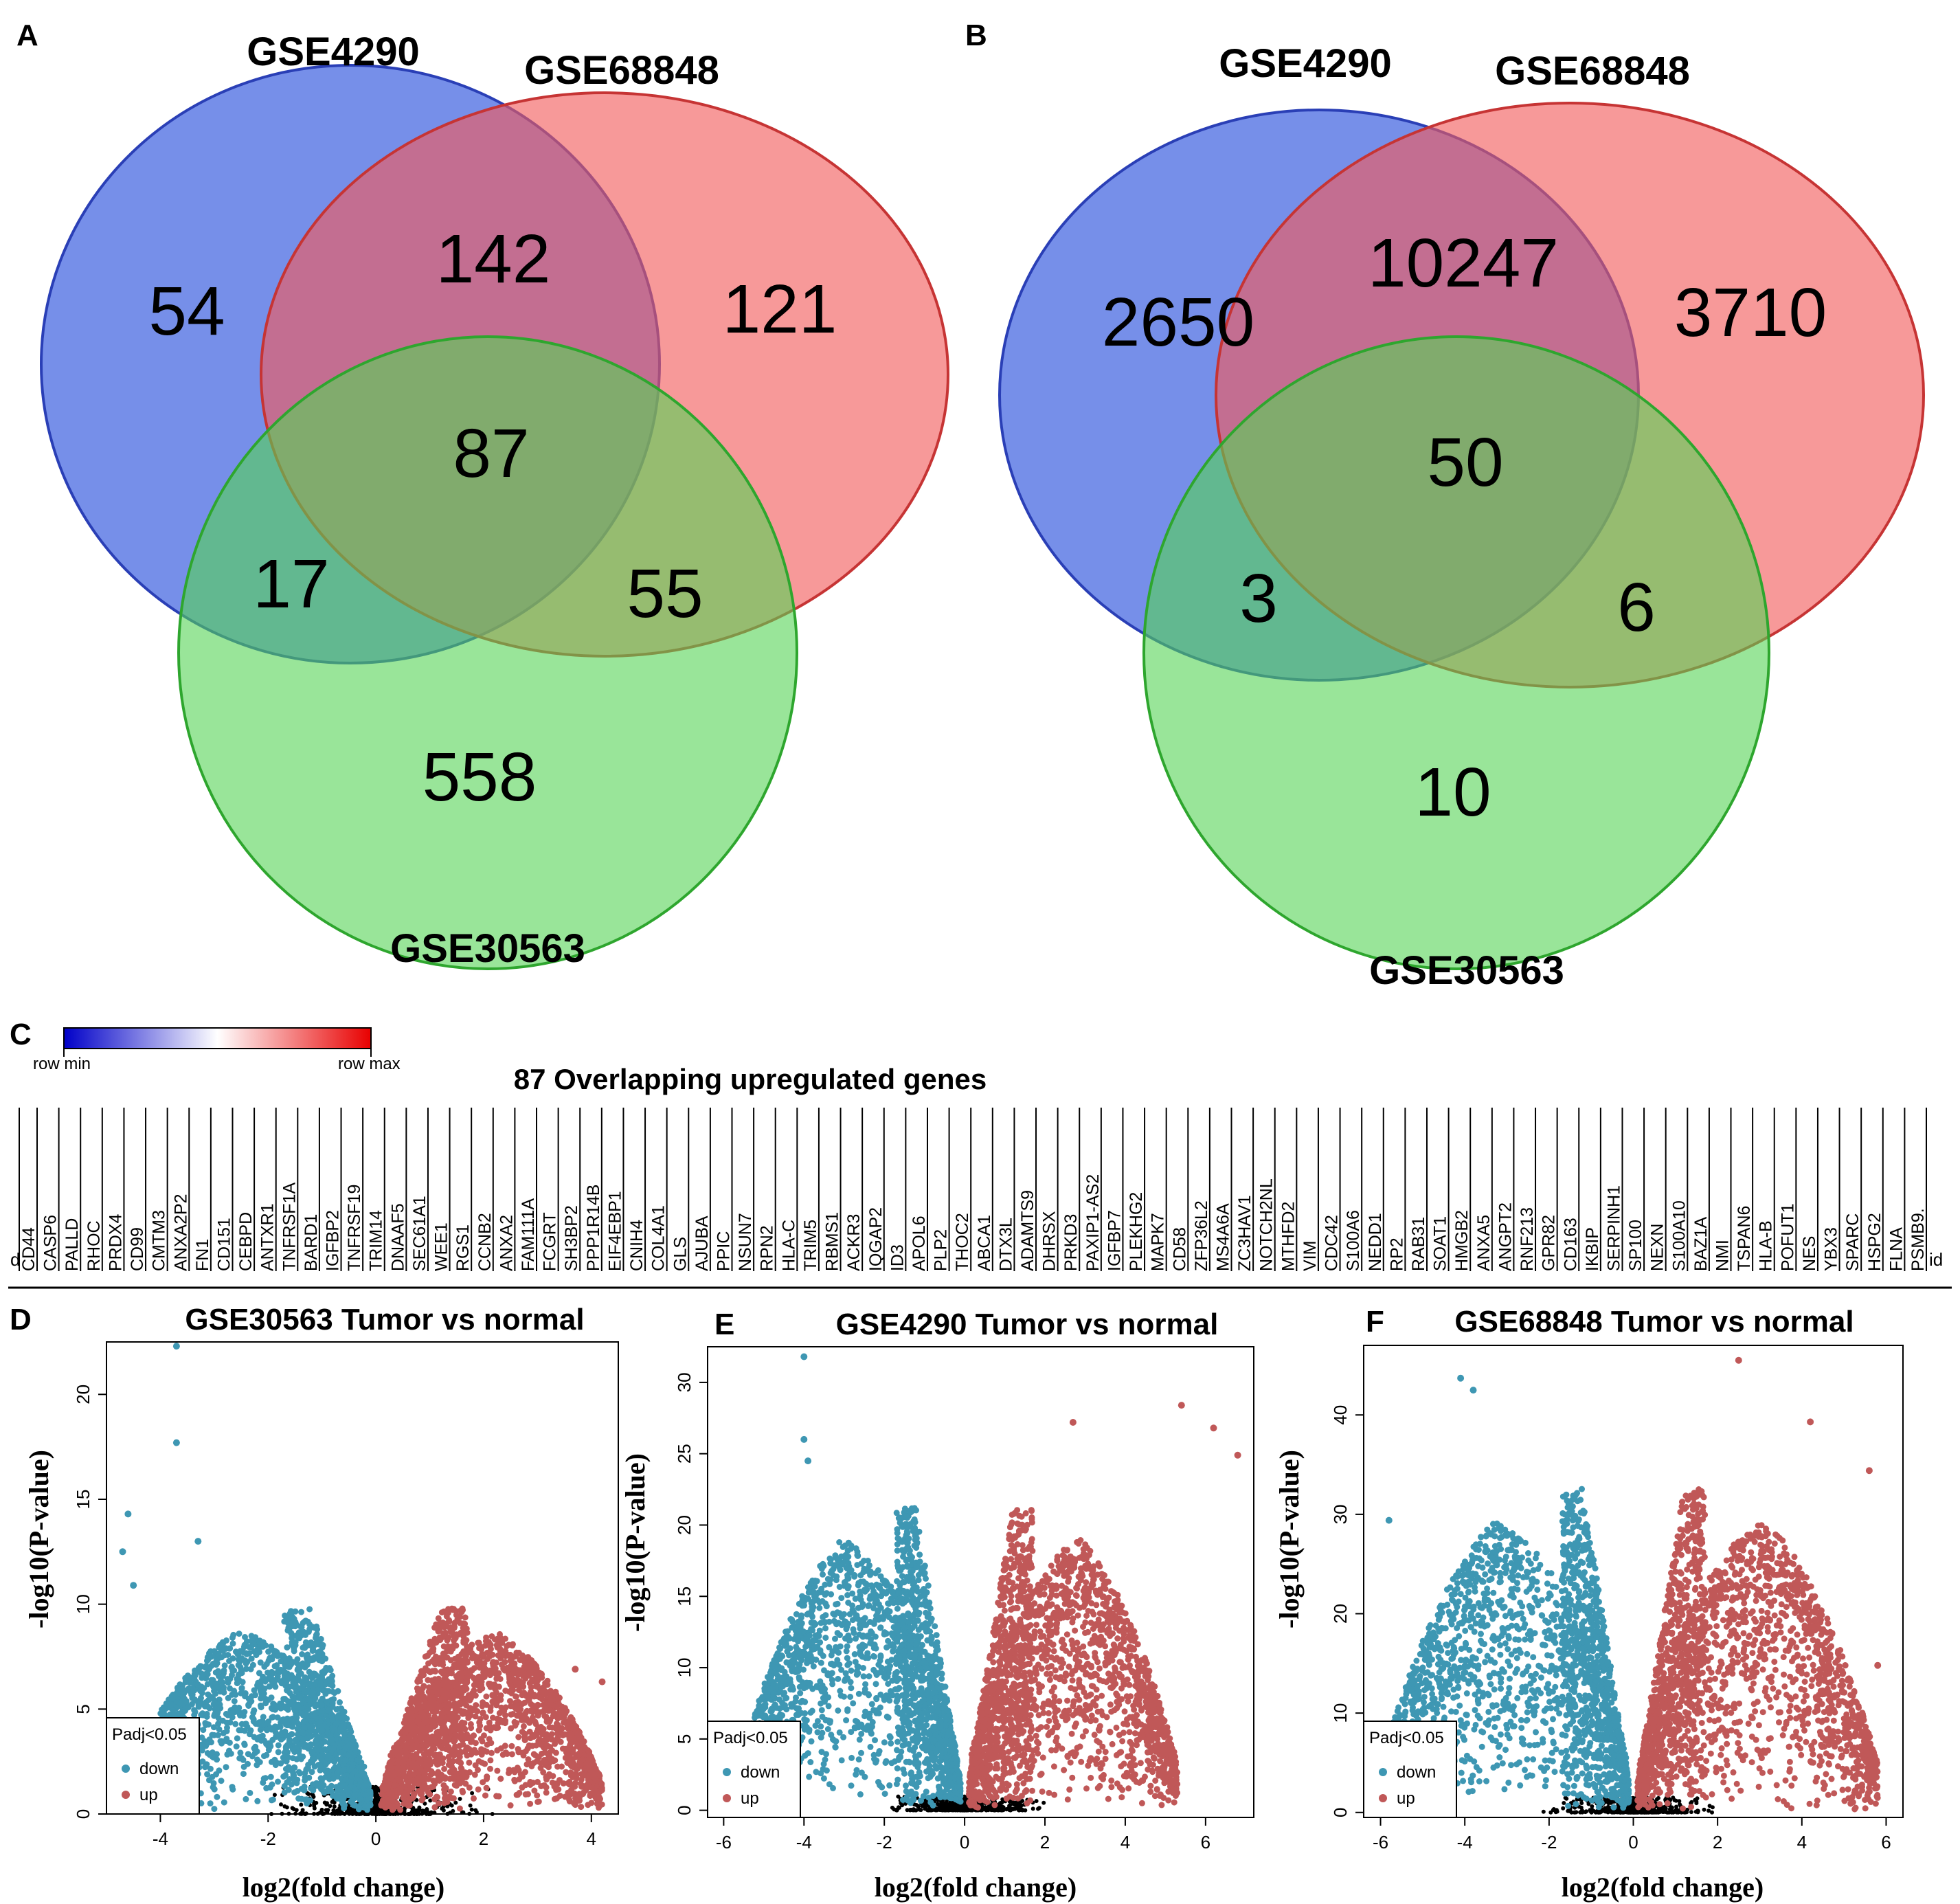 The image size is (1960, 1904). What do you see at coordinates (1679, 1235) in the screenshot?
I see `gene-label: S100A10` at bounding box center [1679, 1235].